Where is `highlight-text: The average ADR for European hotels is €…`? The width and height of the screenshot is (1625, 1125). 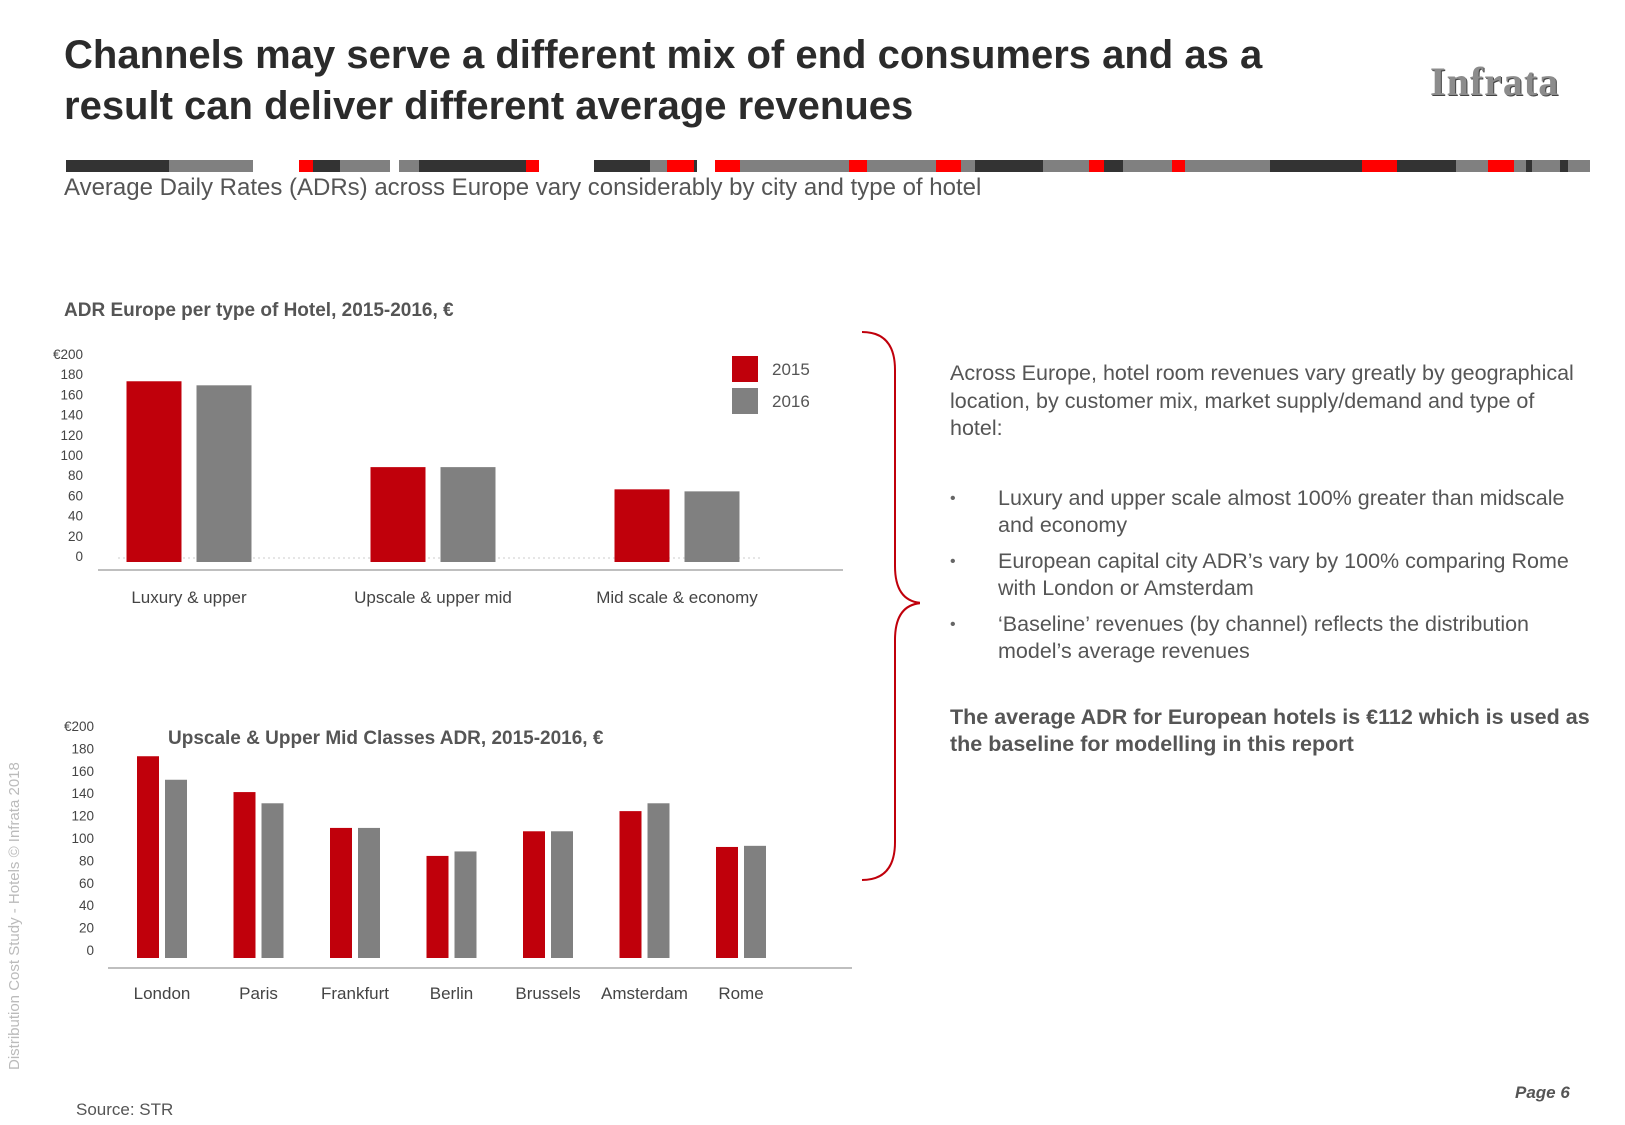 highlight-text: The average ADR for European hotels is €… is located at coordinates (1270, 730).